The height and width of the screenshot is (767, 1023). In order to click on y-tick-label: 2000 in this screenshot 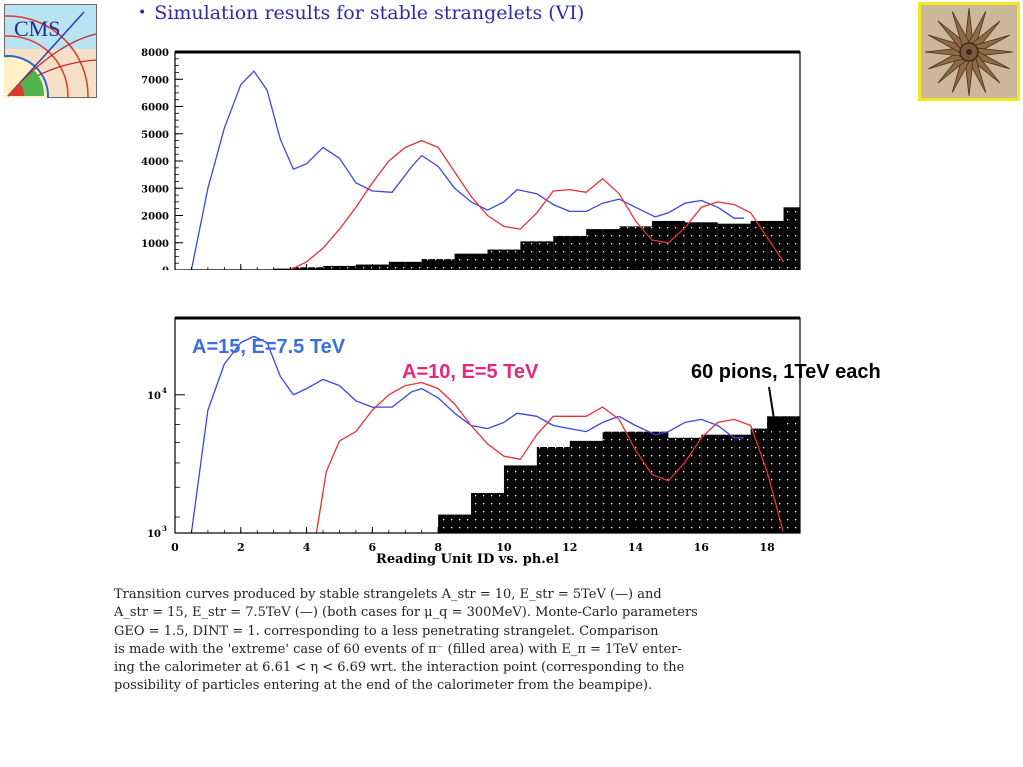, I will do `click(155, 217)`.